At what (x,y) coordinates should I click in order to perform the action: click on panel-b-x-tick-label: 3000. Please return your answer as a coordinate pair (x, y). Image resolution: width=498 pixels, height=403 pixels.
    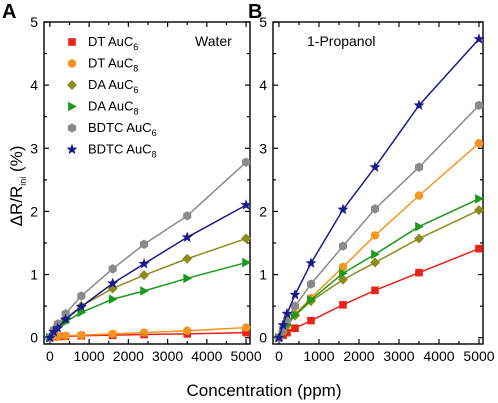
    Looking at the image, I should click on (398, 356).